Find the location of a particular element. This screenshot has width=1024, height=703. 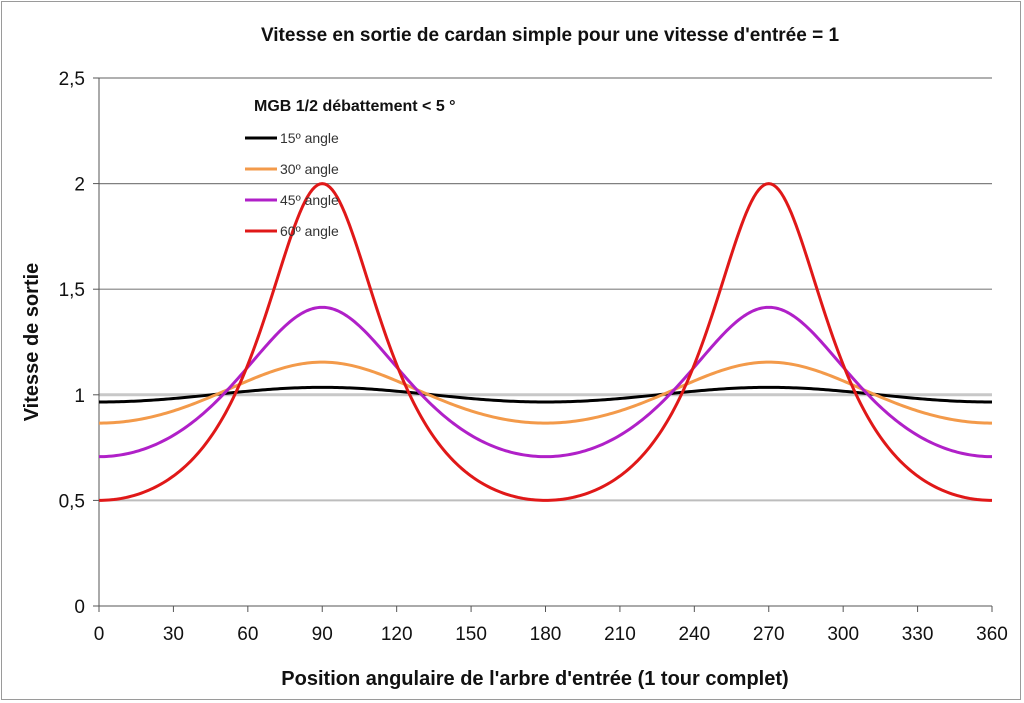

x-tick-label: 90 is located at coordinates (322, 634).